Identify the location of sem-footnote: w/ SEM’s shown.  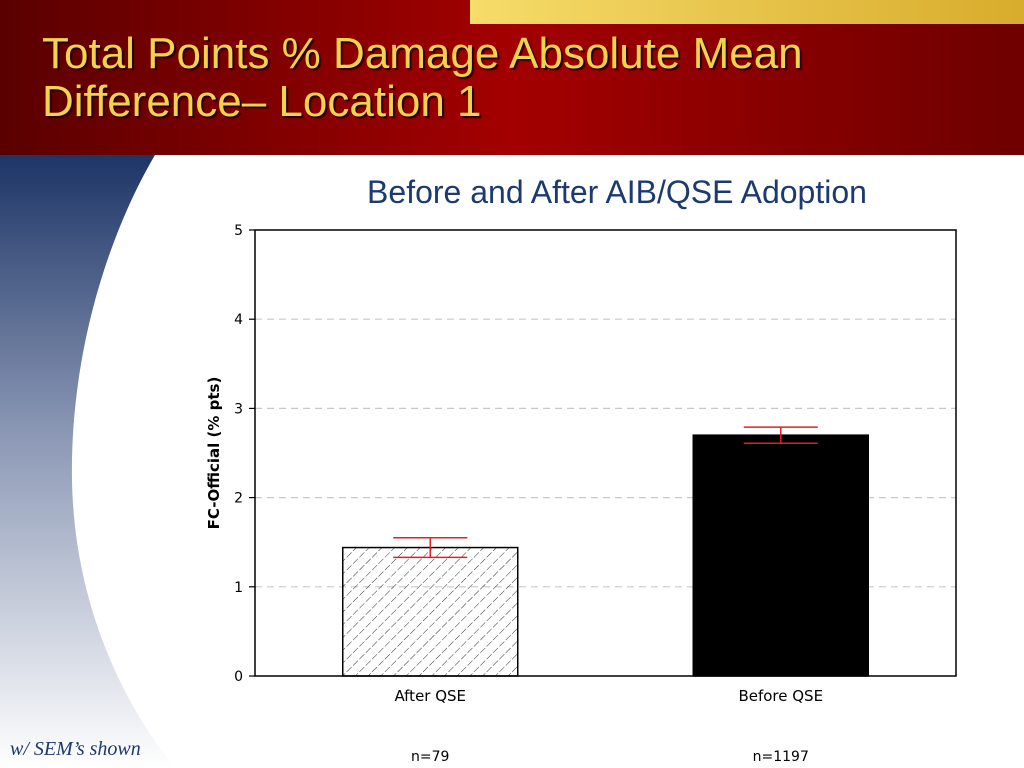
(75, 749).